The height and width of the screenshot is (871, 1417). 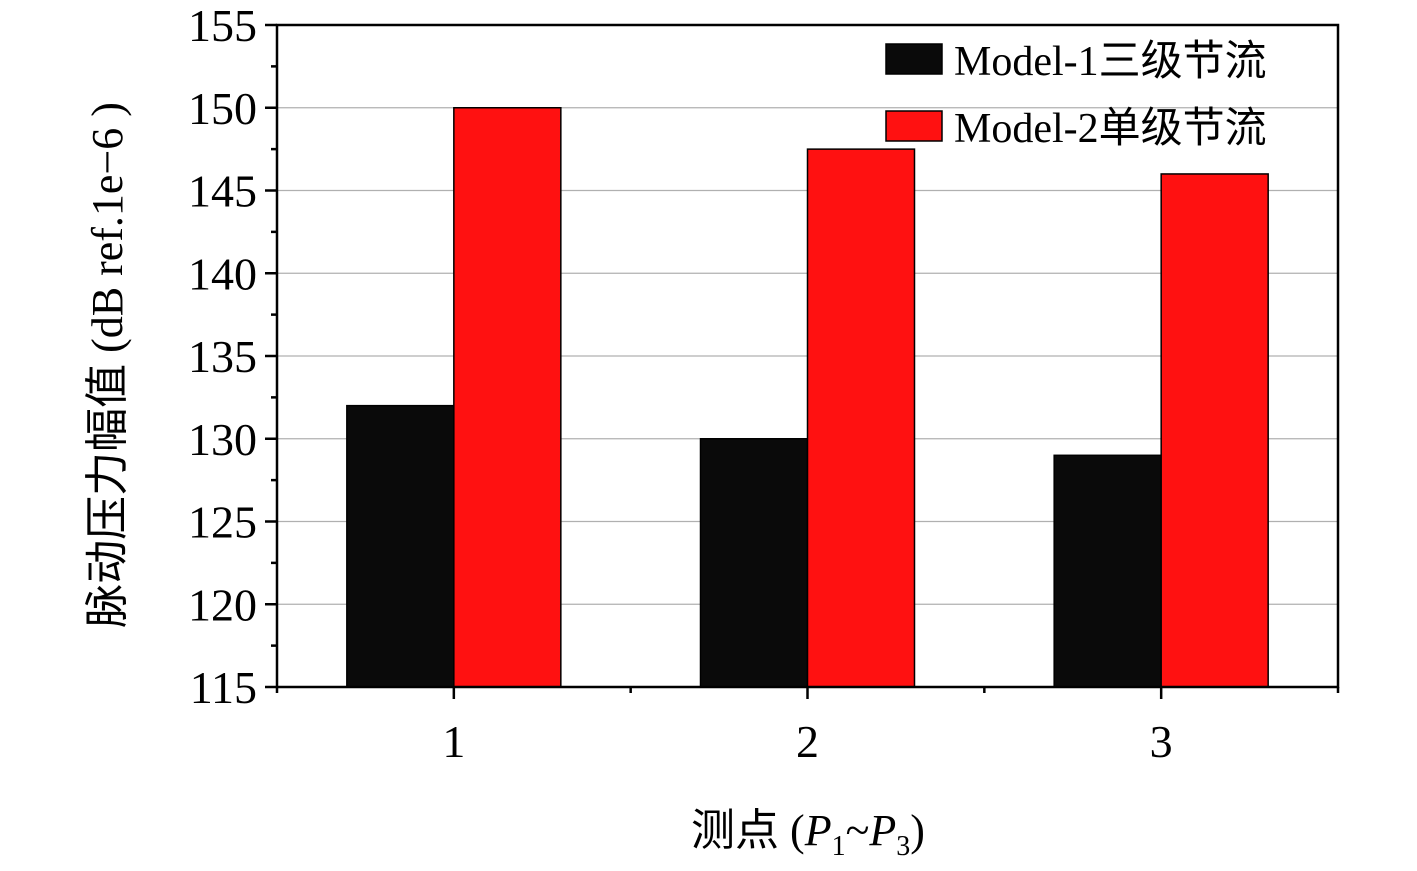 What do you see at coordinates (1076, 95) in the screenshot?
I see `legend: Model-1三级节流 Model-2单级节流` at bounding box center [1076, 95].